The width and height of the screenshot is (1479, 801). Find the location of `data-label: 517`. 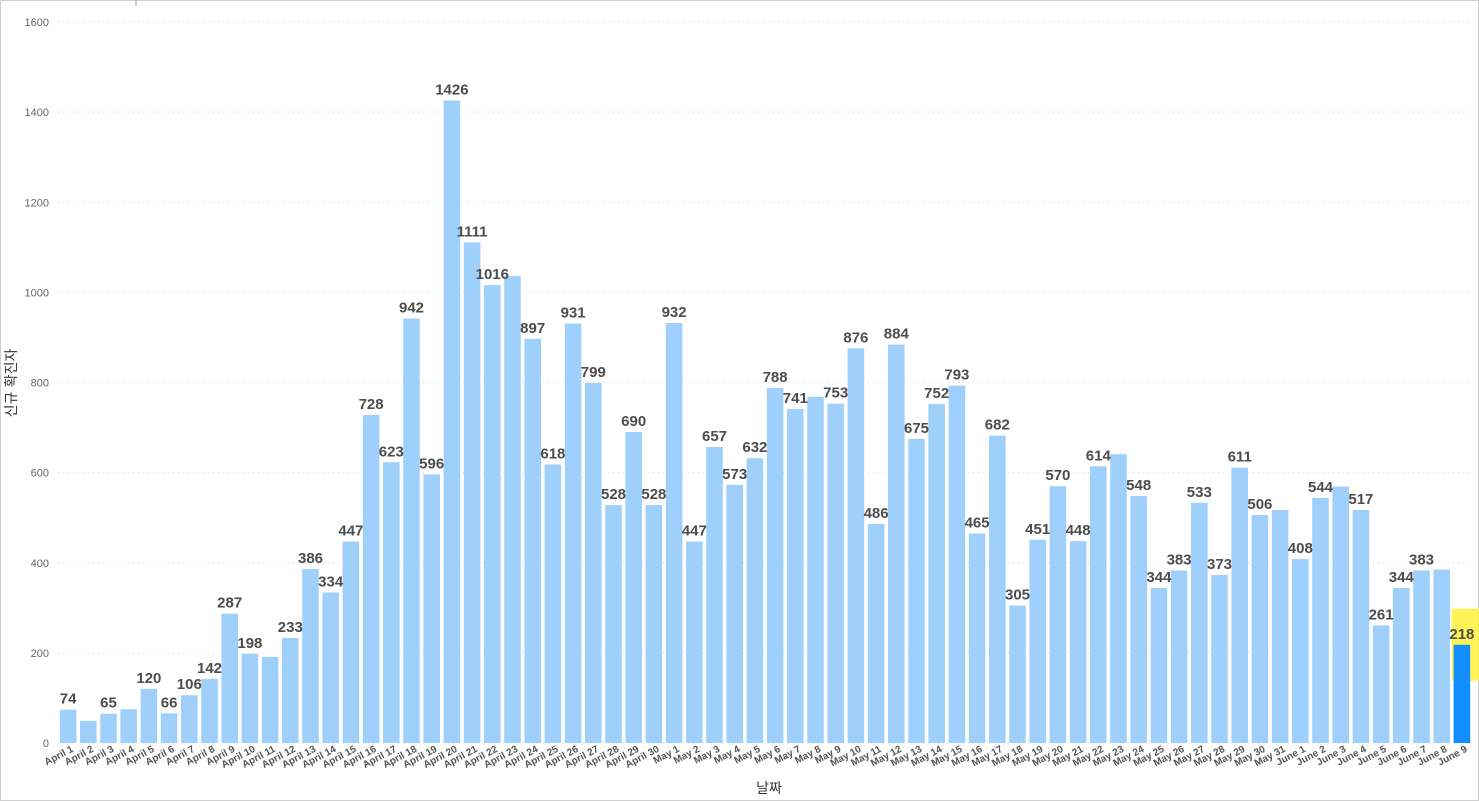

data-label: 517 is located at coordinates (1360, 499).